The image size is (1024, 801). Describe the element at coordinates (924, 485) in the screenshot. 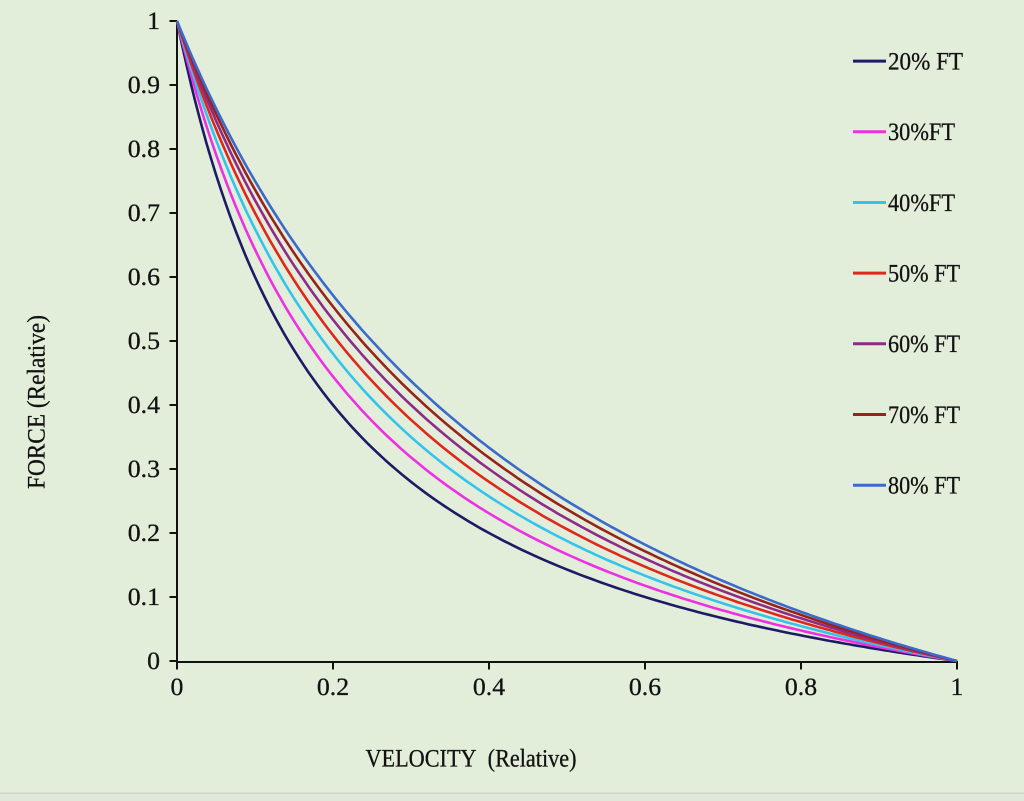

I see `svg-text: 80% FT` at that location.